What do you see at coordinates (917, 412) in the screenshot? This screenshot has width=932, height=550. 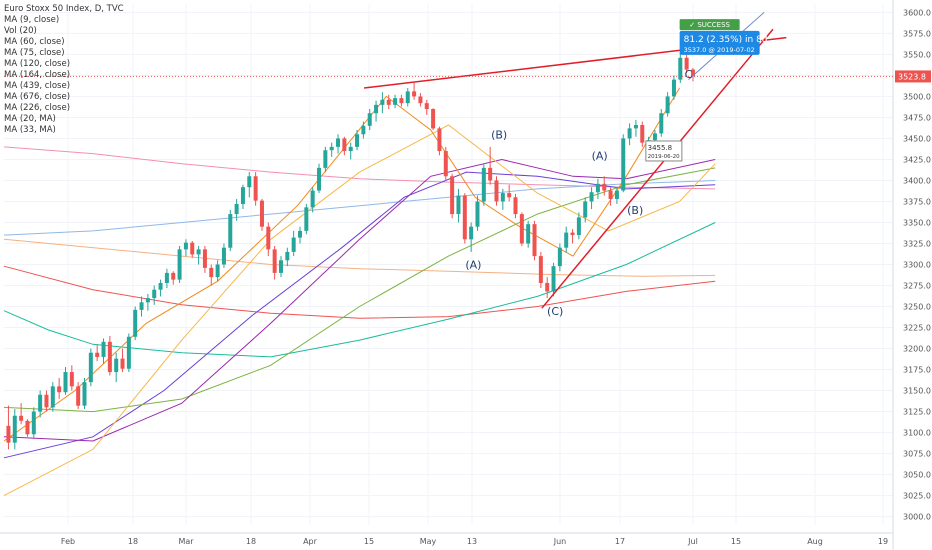 I see `y-tick-label: 3125.0` at bounding box center [917, 412].